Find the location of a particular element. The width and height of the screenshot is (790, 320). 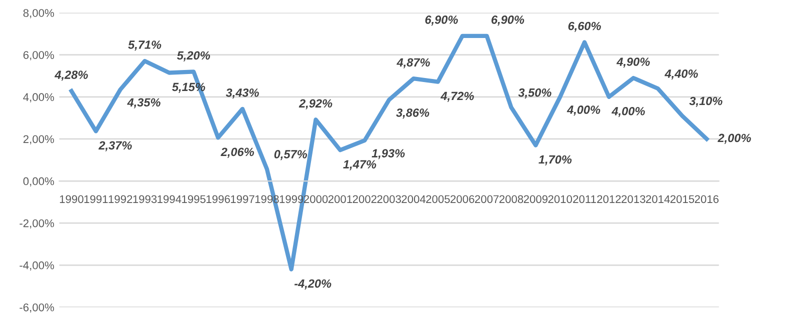

x-tick-label: 2013 is located at coordinates (634, 199).